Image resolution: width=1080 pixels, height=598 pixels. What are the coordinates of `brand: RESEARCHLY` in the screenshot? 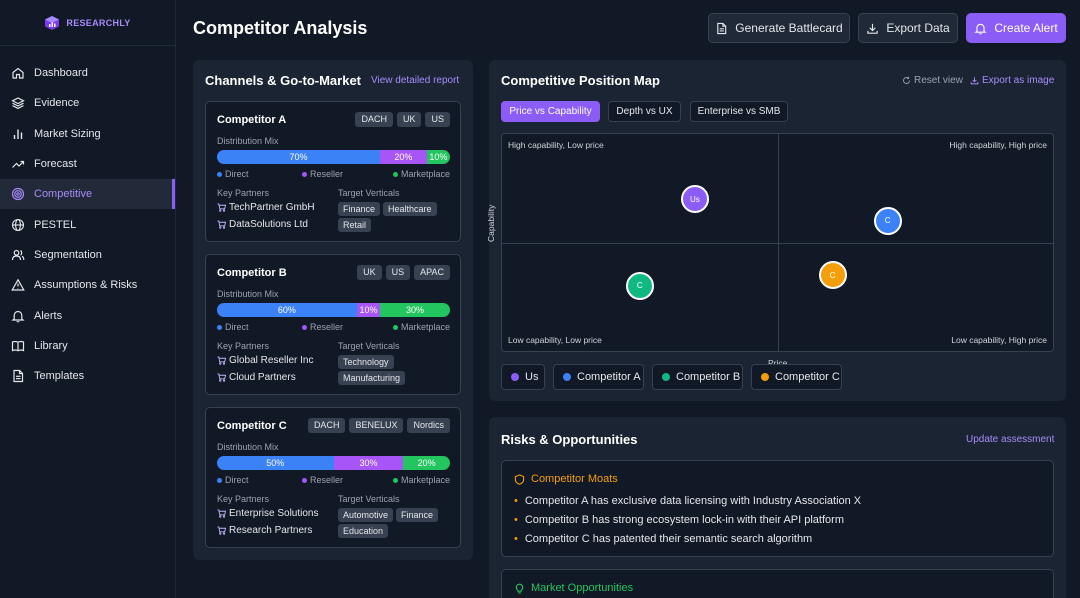 It's located at (87, 23).